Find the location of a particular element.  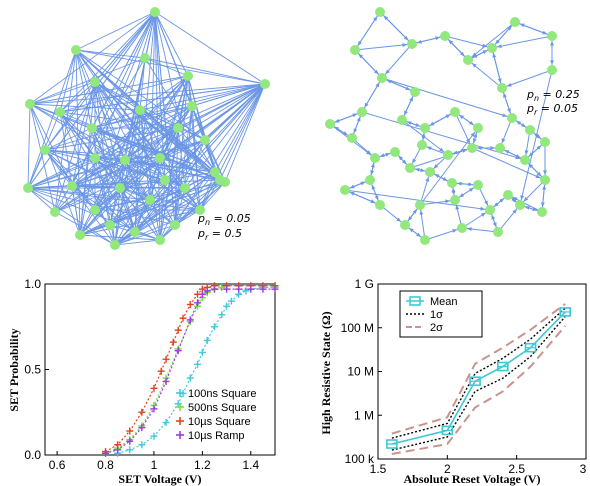

chart1-x-tick-label: 1 is located at coordinates (154, 465).